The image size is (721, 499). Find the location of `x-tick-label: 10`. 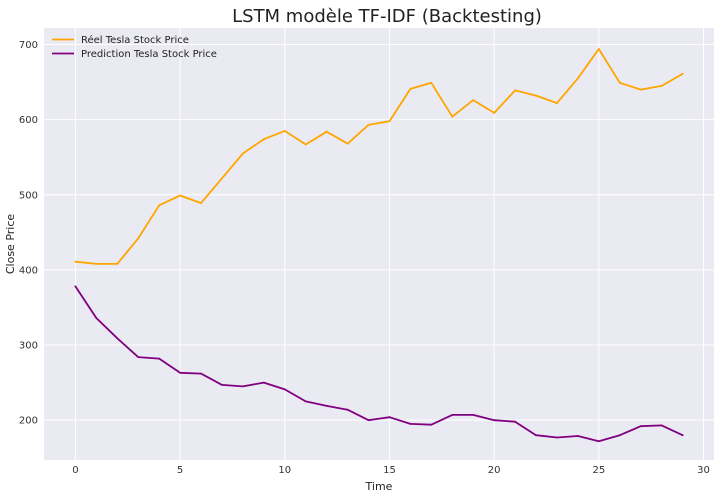

x-tick-label: 10 is located at coordinates (284, 470).